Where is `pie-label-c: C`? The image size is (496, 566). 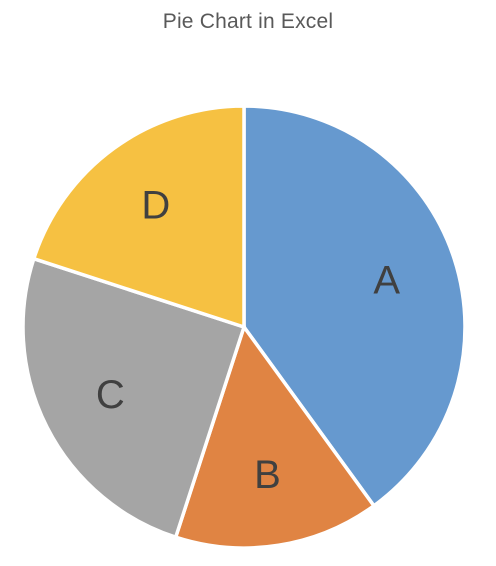
pie-label-c: C is located at coordinates (110, 395).